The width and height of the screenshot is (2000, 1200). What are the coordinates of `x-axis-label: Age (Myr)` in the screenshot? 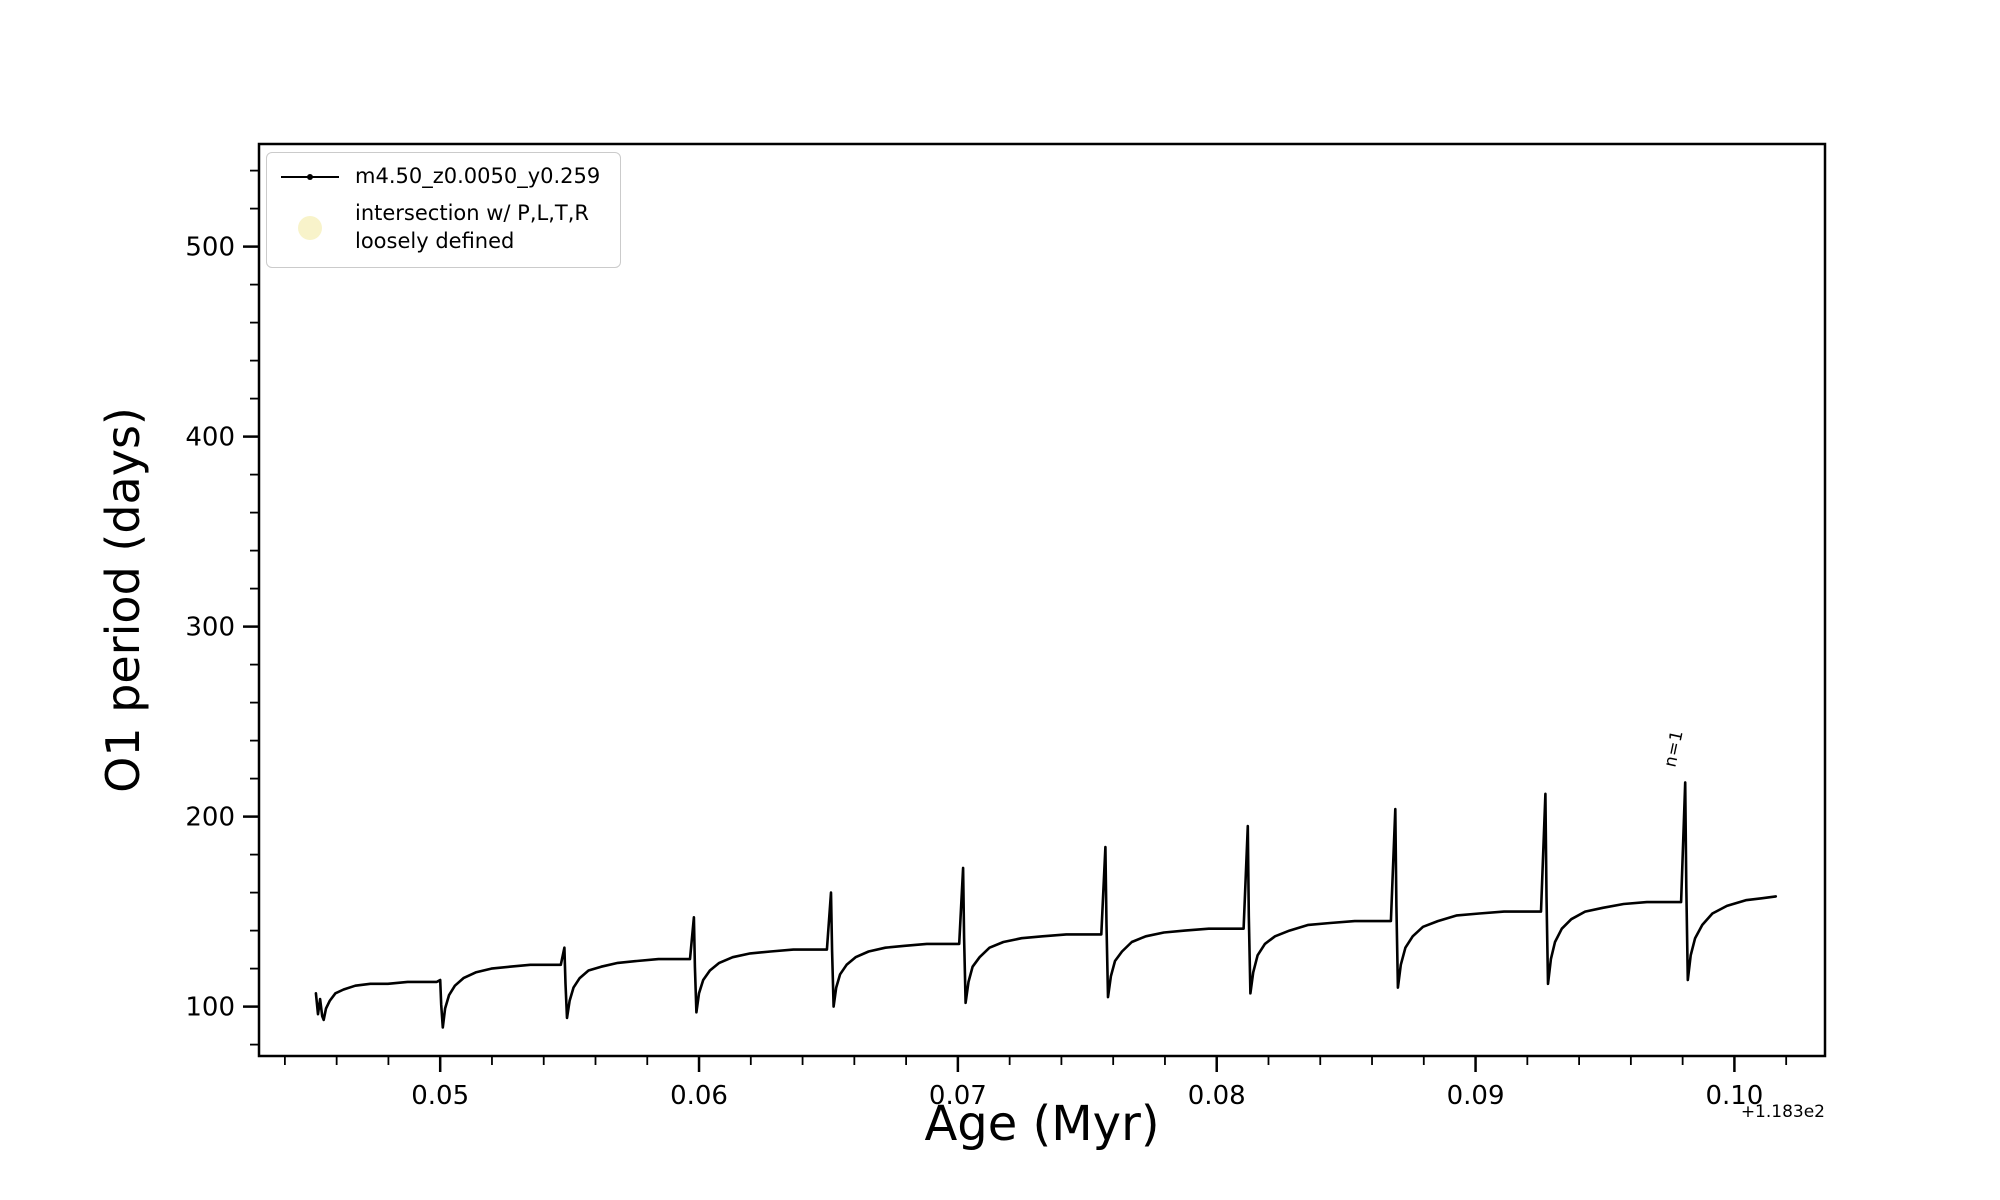 It's located at (1042, 1124).